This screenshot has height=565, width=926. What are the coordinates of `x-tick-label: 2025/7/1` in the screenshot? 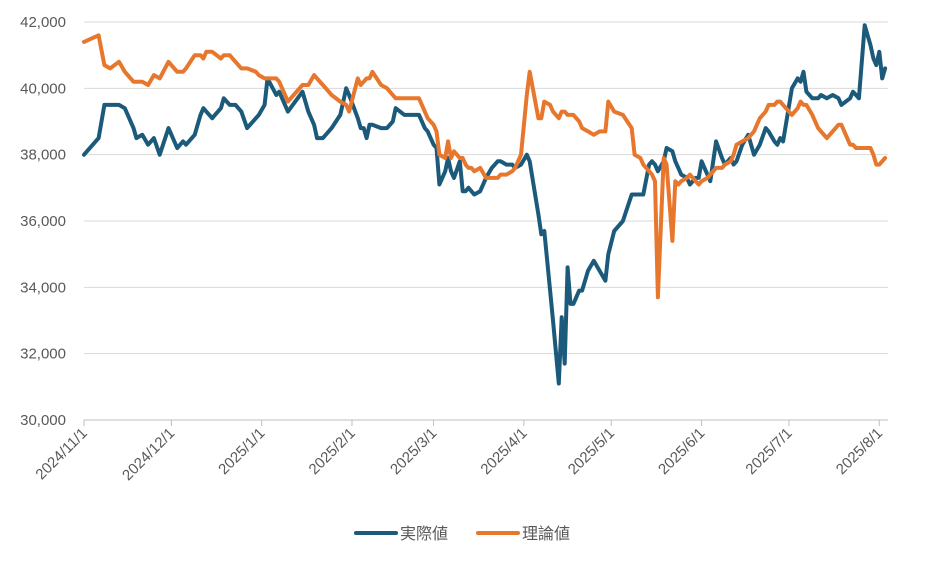 It's located at (768, 451).